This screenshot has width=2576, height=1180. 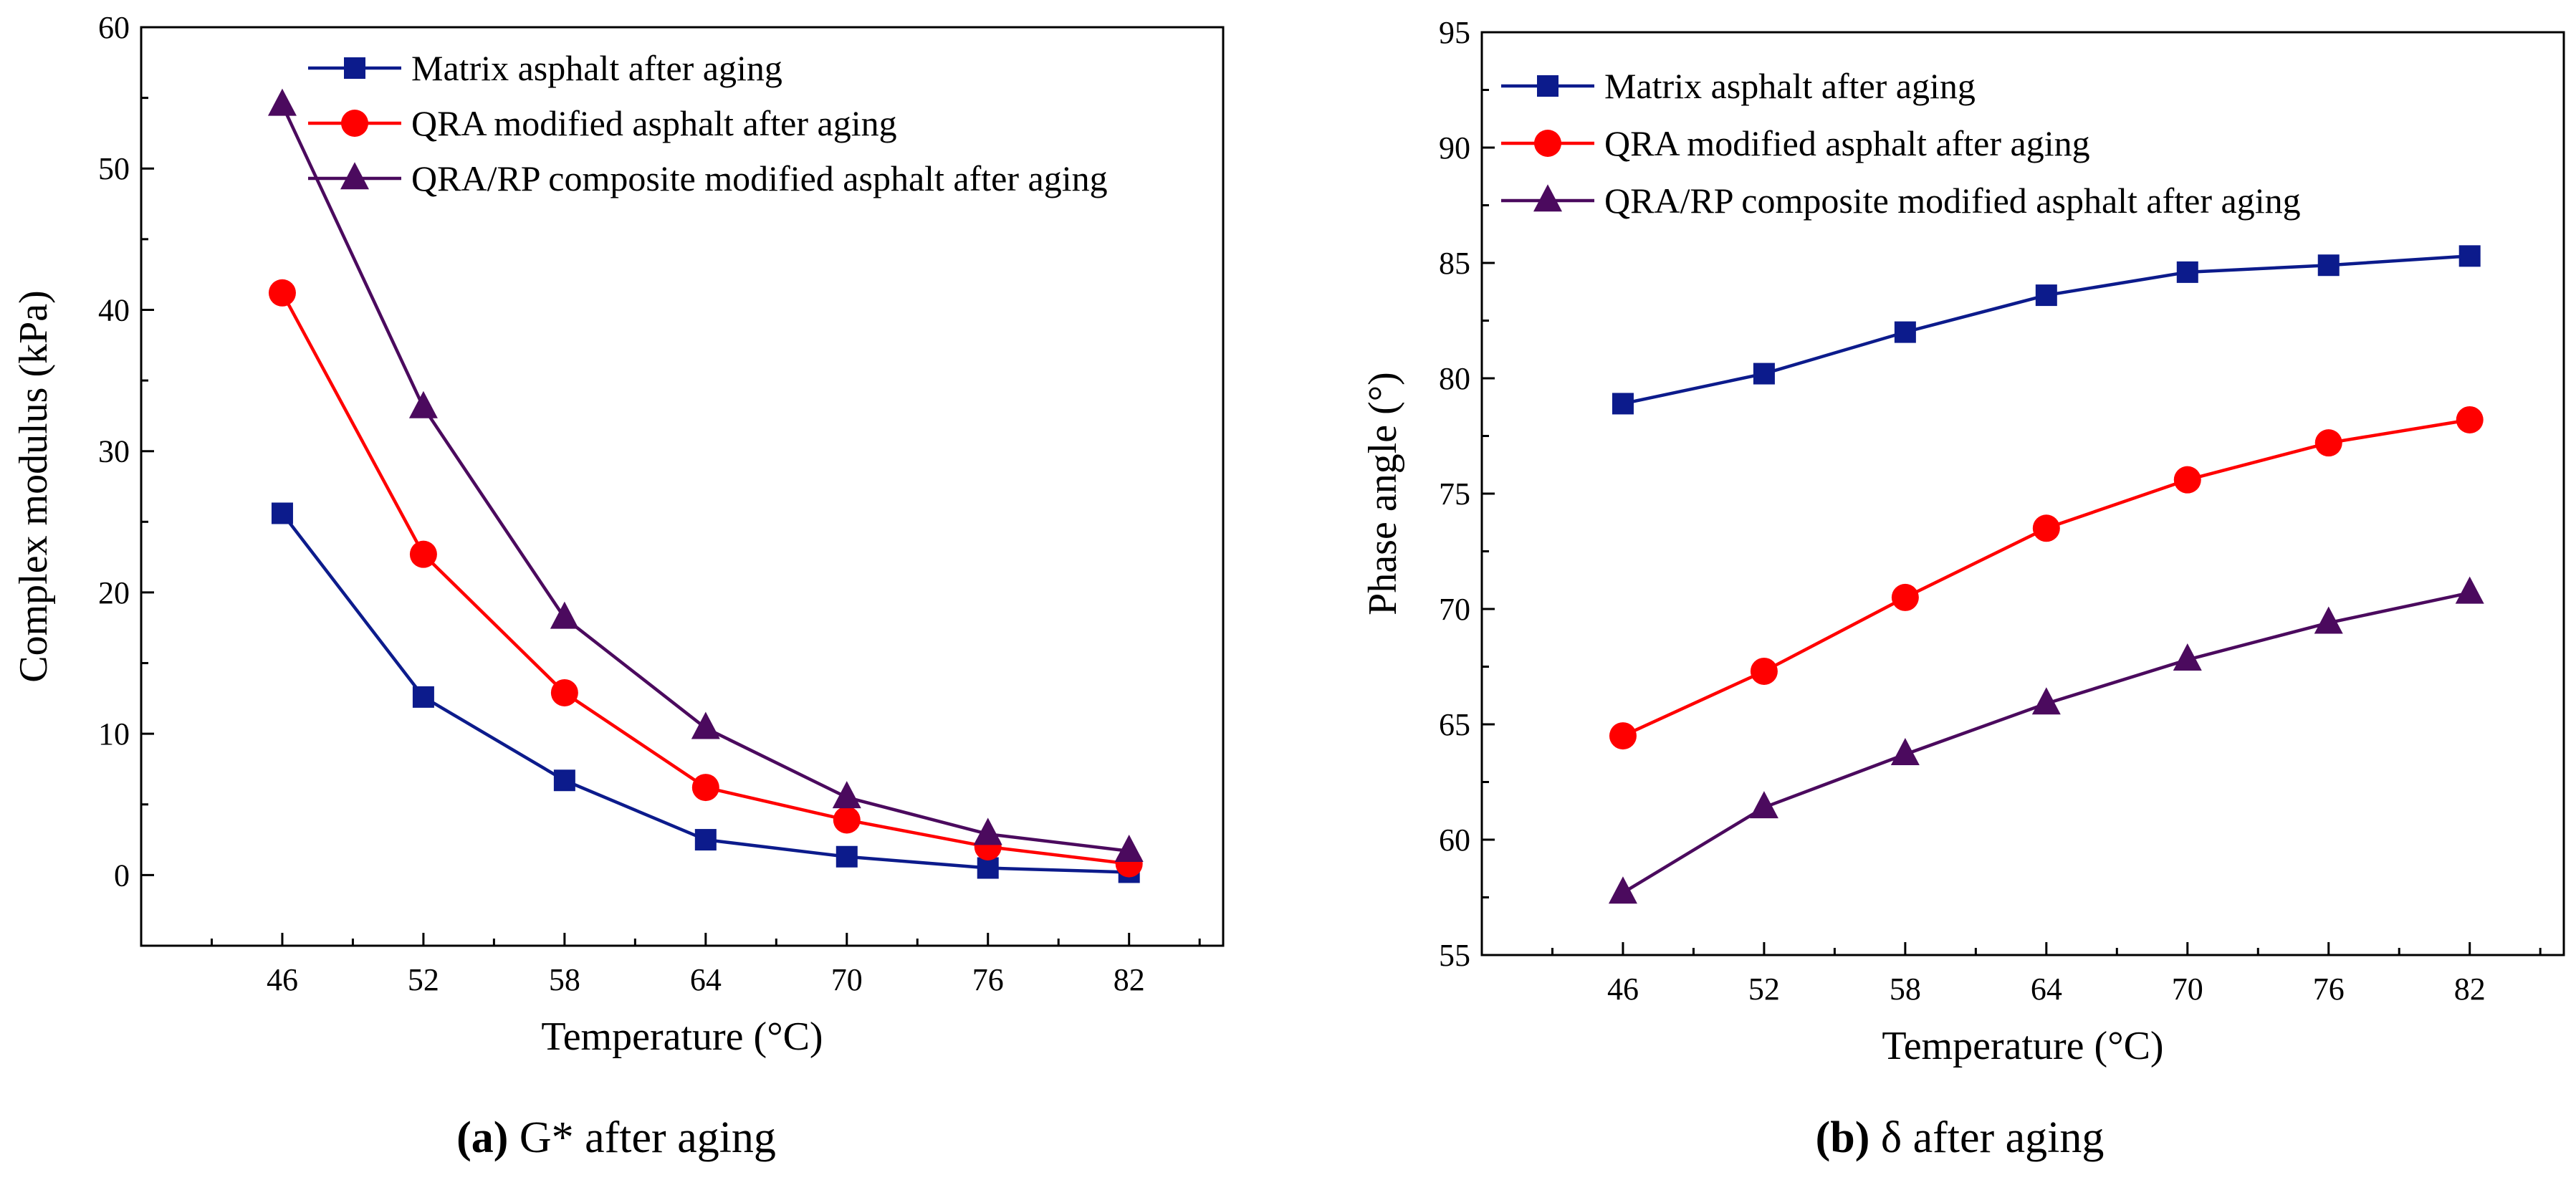 I want to click on y-tick-label: 80, so click(x=1454, y=378).